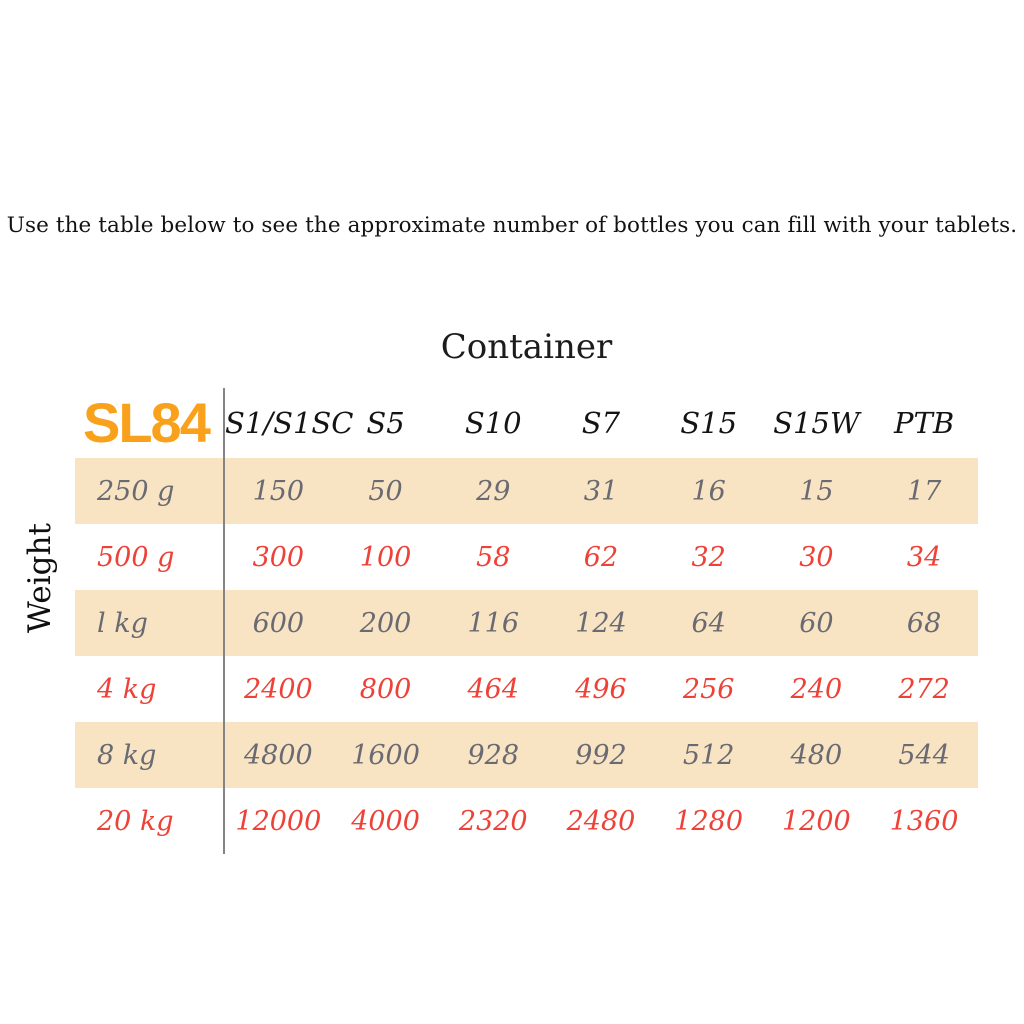 The height and width of the screenshot is (1024, 1024). I want to click on row-label: 250 g, so click(150, 491).